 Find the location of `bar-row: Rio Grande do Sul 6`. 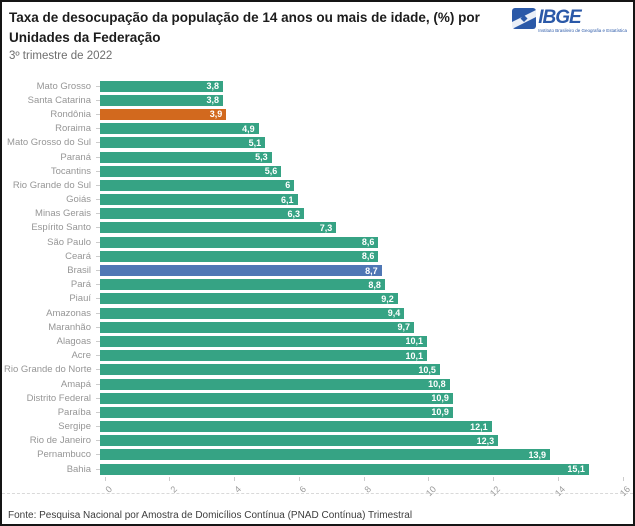

bar-row: Rio Grande do Sul 6 is located at coordinates (318, 185).